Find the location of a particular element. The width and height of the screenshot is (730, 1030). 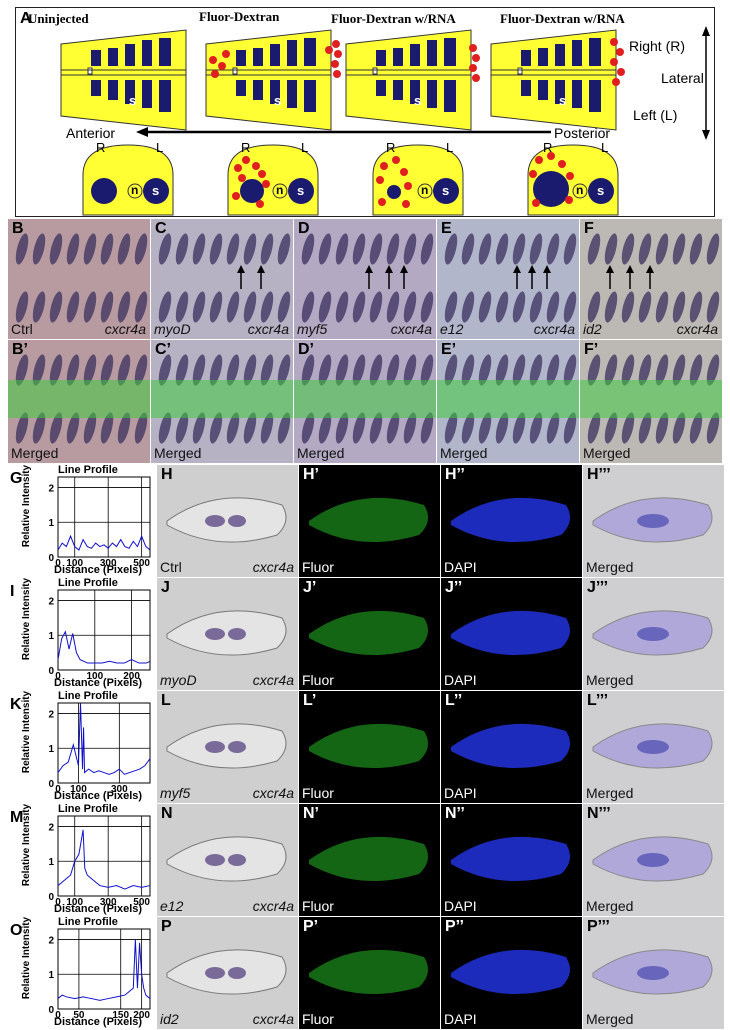

panel-letter: H’’ is located at coordinates (455, 474).